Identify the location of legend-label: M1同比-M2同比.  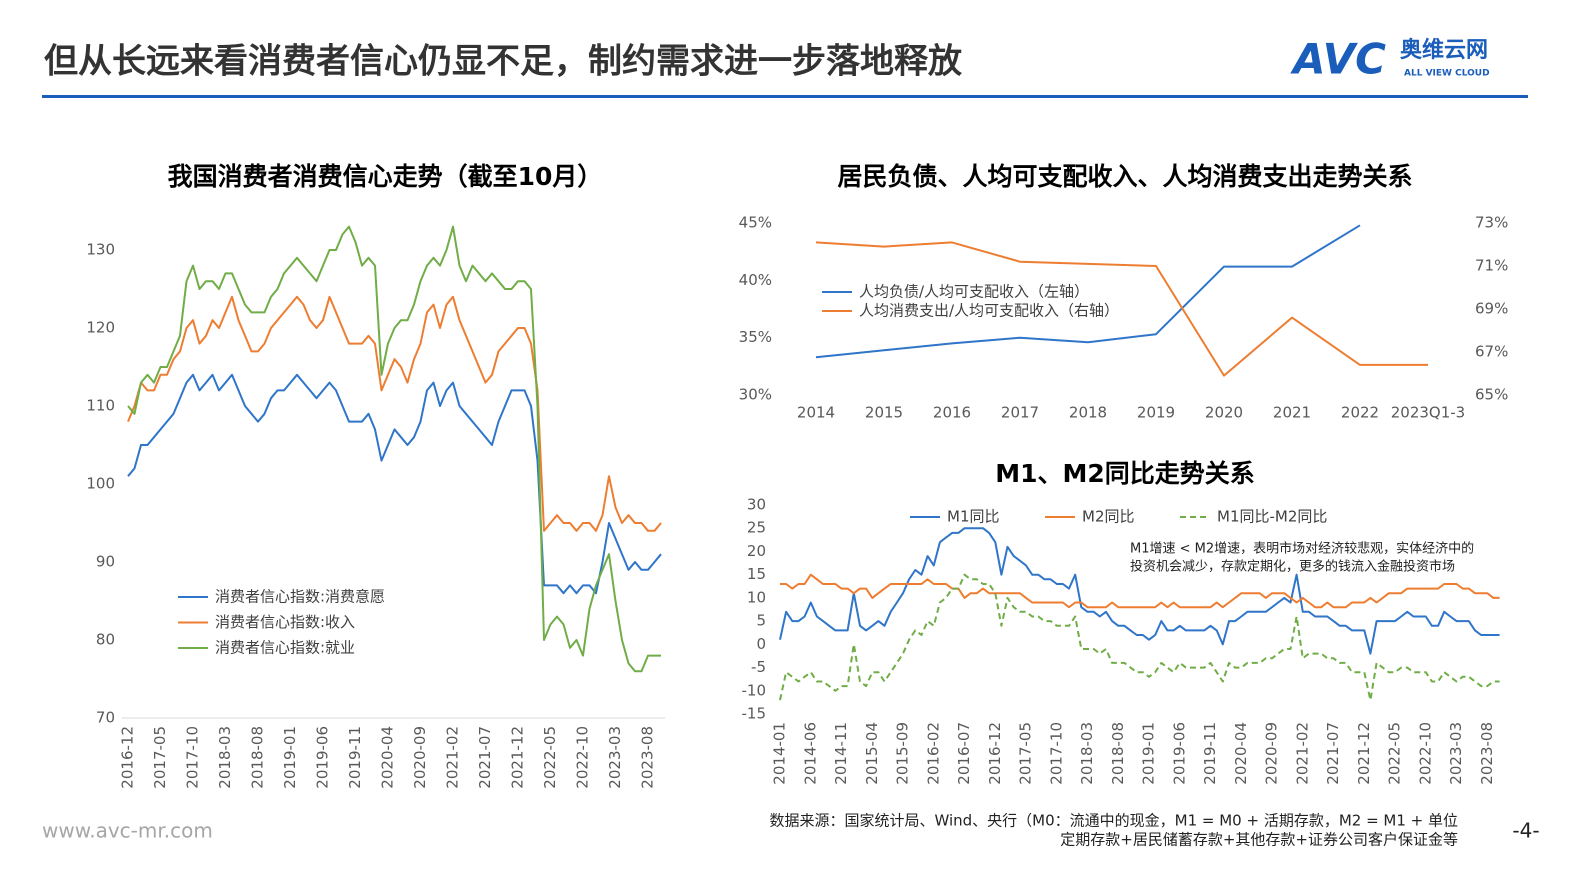
(1272, 517).